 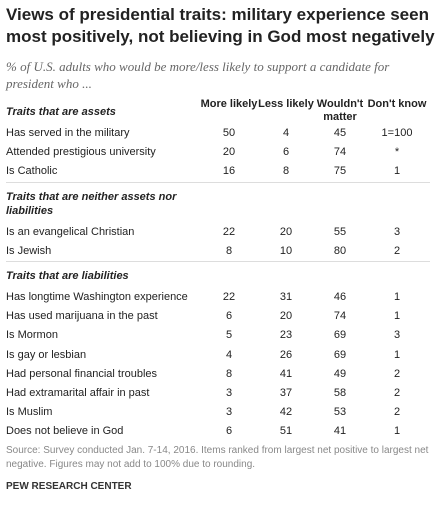 What do you see at coordinates (286, 250) in the screenshot?
I see `cell: 10` at bounding box center [286, 250].